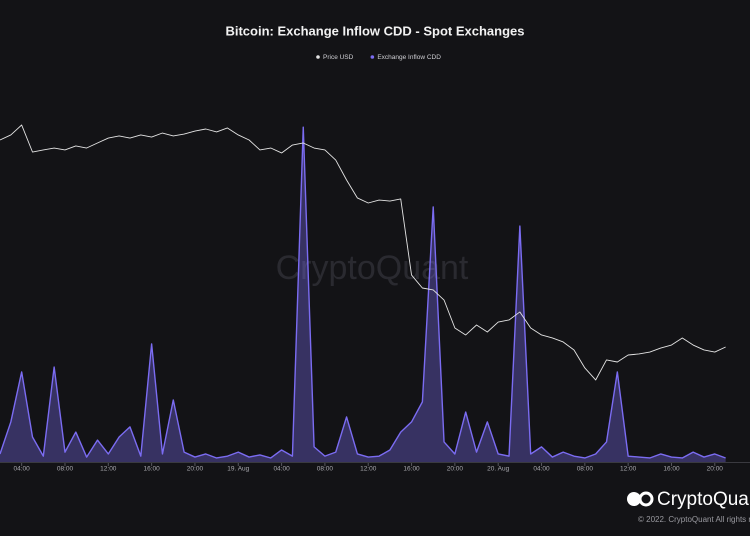  Describe the element at coordinates (694, 519) in the screenshot. I see `copyright: © 2022. CryptoQuant All rights reserved.` at that location.